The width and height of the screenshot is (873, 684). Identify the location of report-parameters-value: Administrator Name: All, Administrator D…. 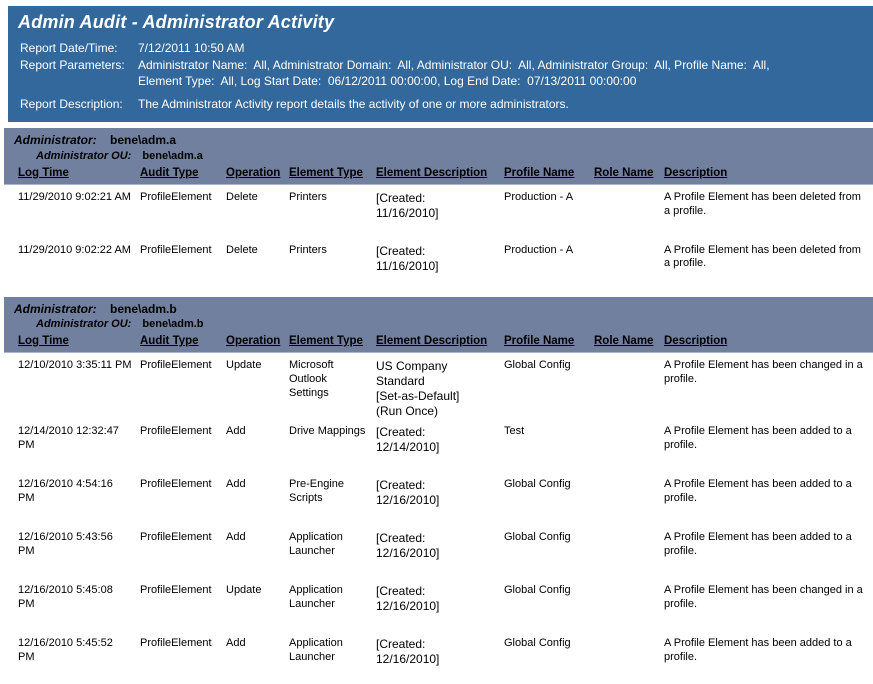
(454, 73).